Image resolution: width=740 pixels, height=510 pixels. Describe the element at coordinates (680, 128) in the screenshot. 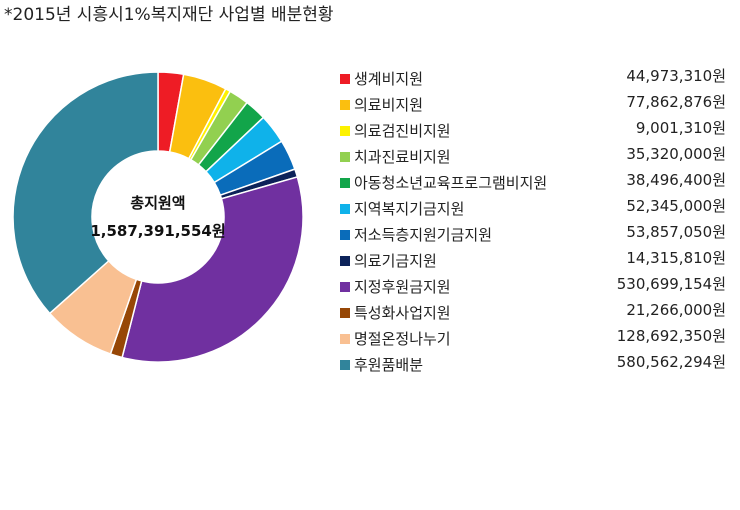

I see `legend-value: 9,001,310원` at that location.